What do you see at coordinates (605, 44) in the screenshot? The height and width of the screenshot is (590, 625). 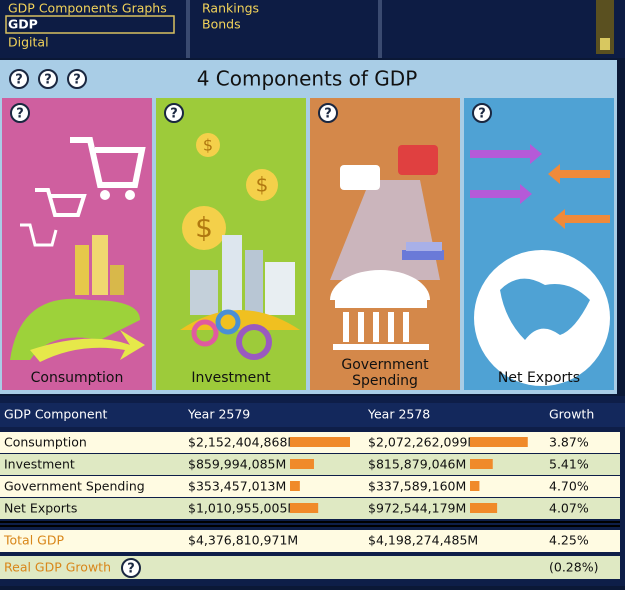 I see `scroll-thumb` at bounding box center [605, 44].